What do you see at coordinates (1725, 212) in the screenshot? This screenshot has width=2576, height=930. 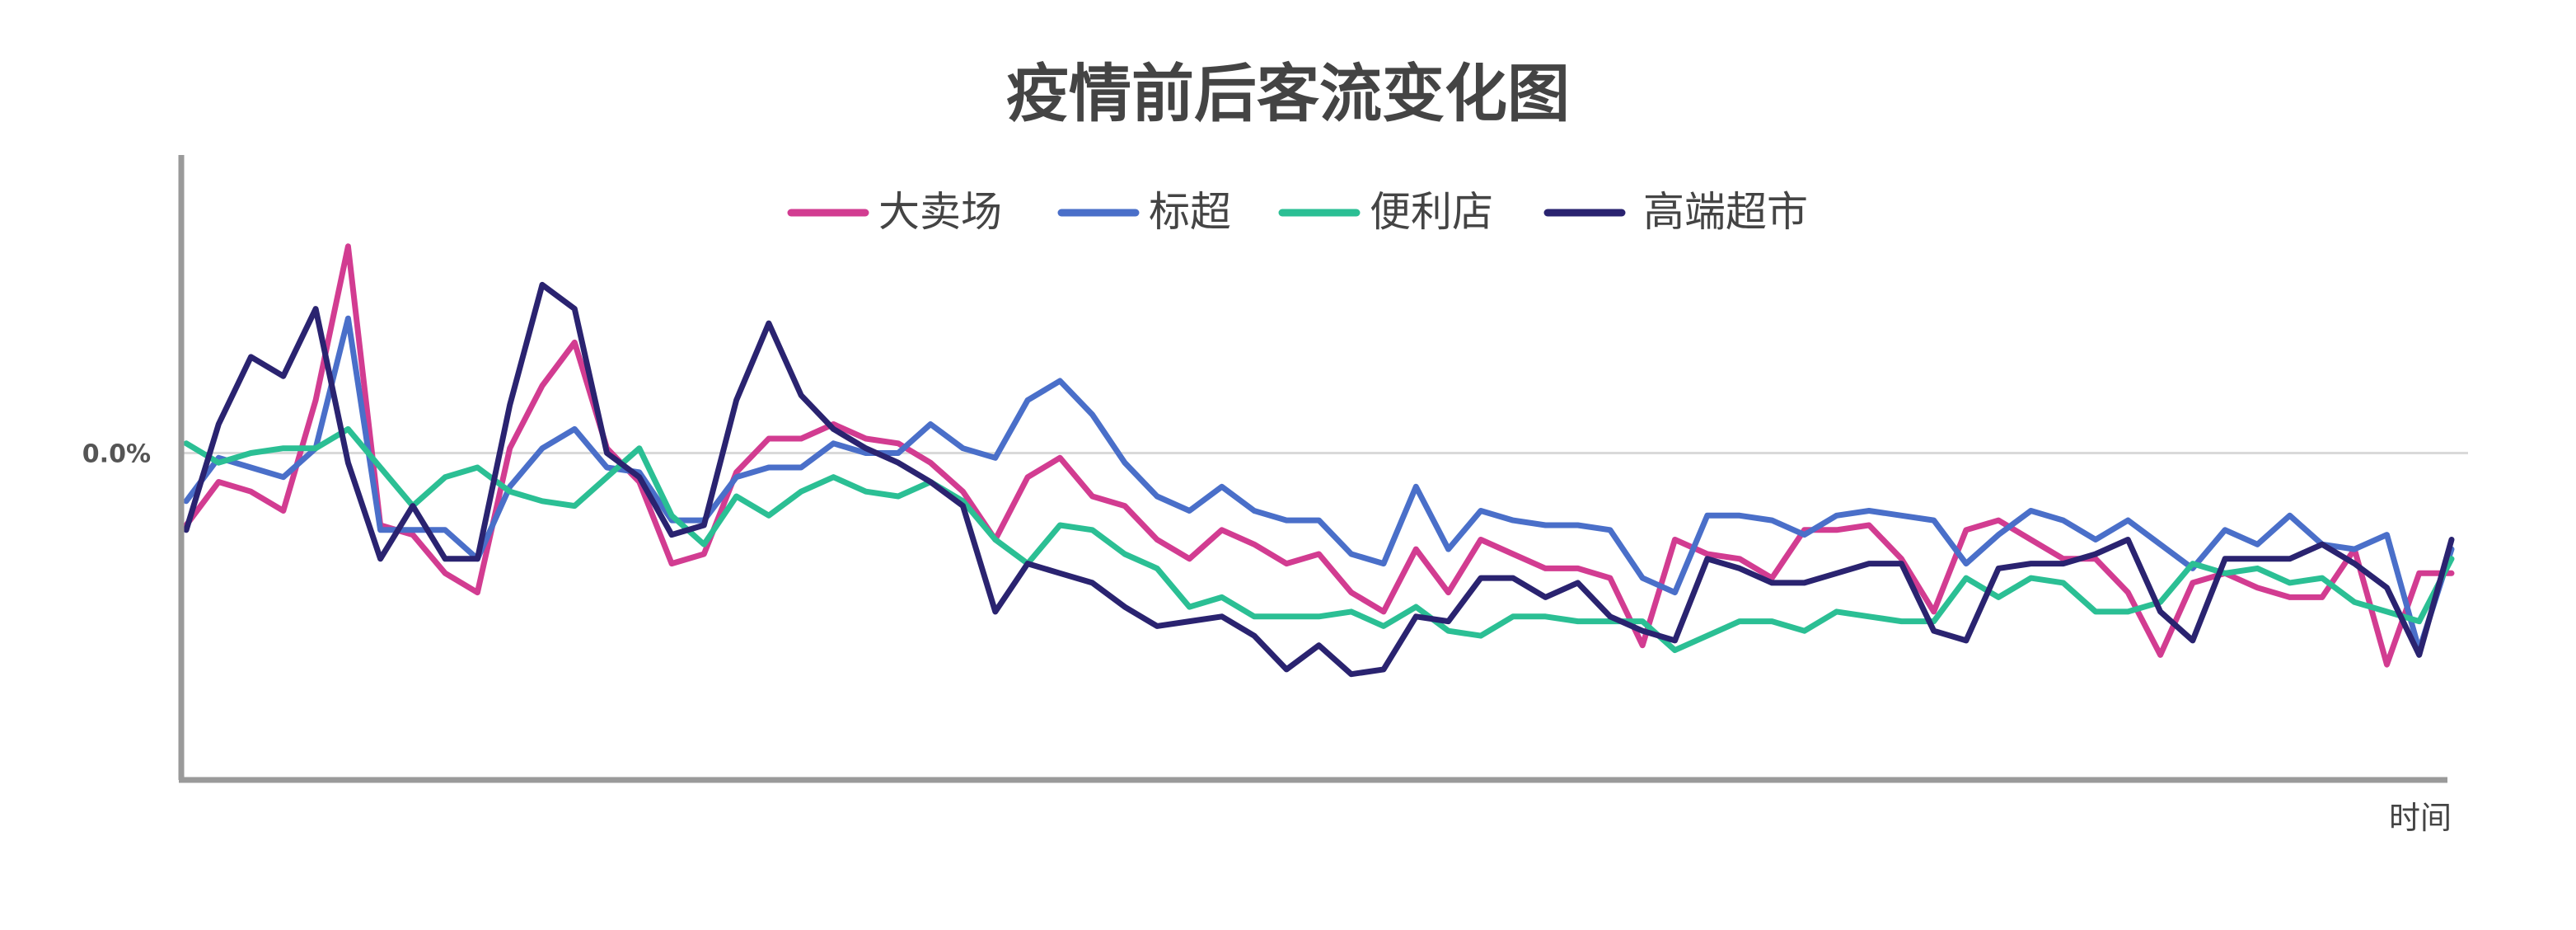 I see `legend-label-4: 高端超市` at bounding box center [1725, 212].